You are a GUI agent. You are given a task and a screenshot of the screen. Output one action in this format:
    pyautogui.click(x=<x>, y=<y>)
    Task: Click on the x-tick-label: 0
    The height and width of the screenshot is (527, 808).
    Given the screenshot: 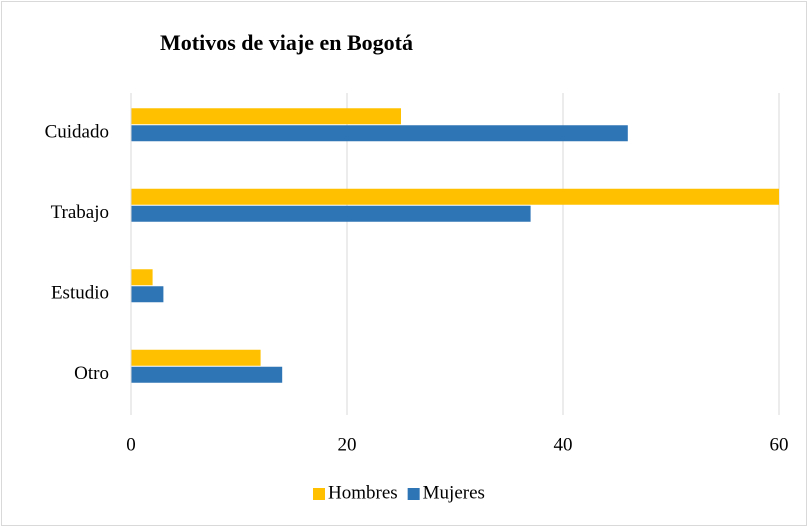 What is the action you would take?
    pyautogui.click(x=131, y=444)
    